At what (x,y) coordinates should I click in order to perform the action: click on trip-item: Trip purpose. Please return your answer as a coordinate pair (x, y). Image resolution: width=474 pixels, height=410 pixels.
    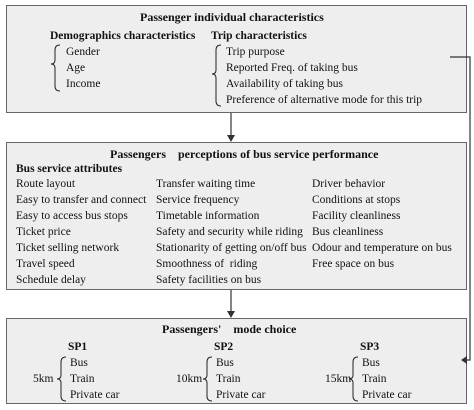
    Looking at the image, I should click on (255, 52).